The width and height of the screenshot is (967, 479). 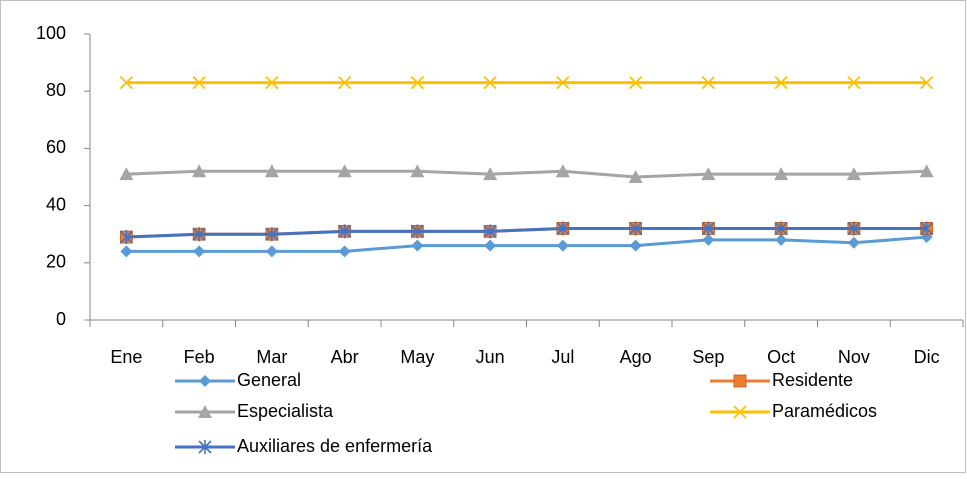 I want to click on x-tick-label: Jul, so click(x=562, y=357).